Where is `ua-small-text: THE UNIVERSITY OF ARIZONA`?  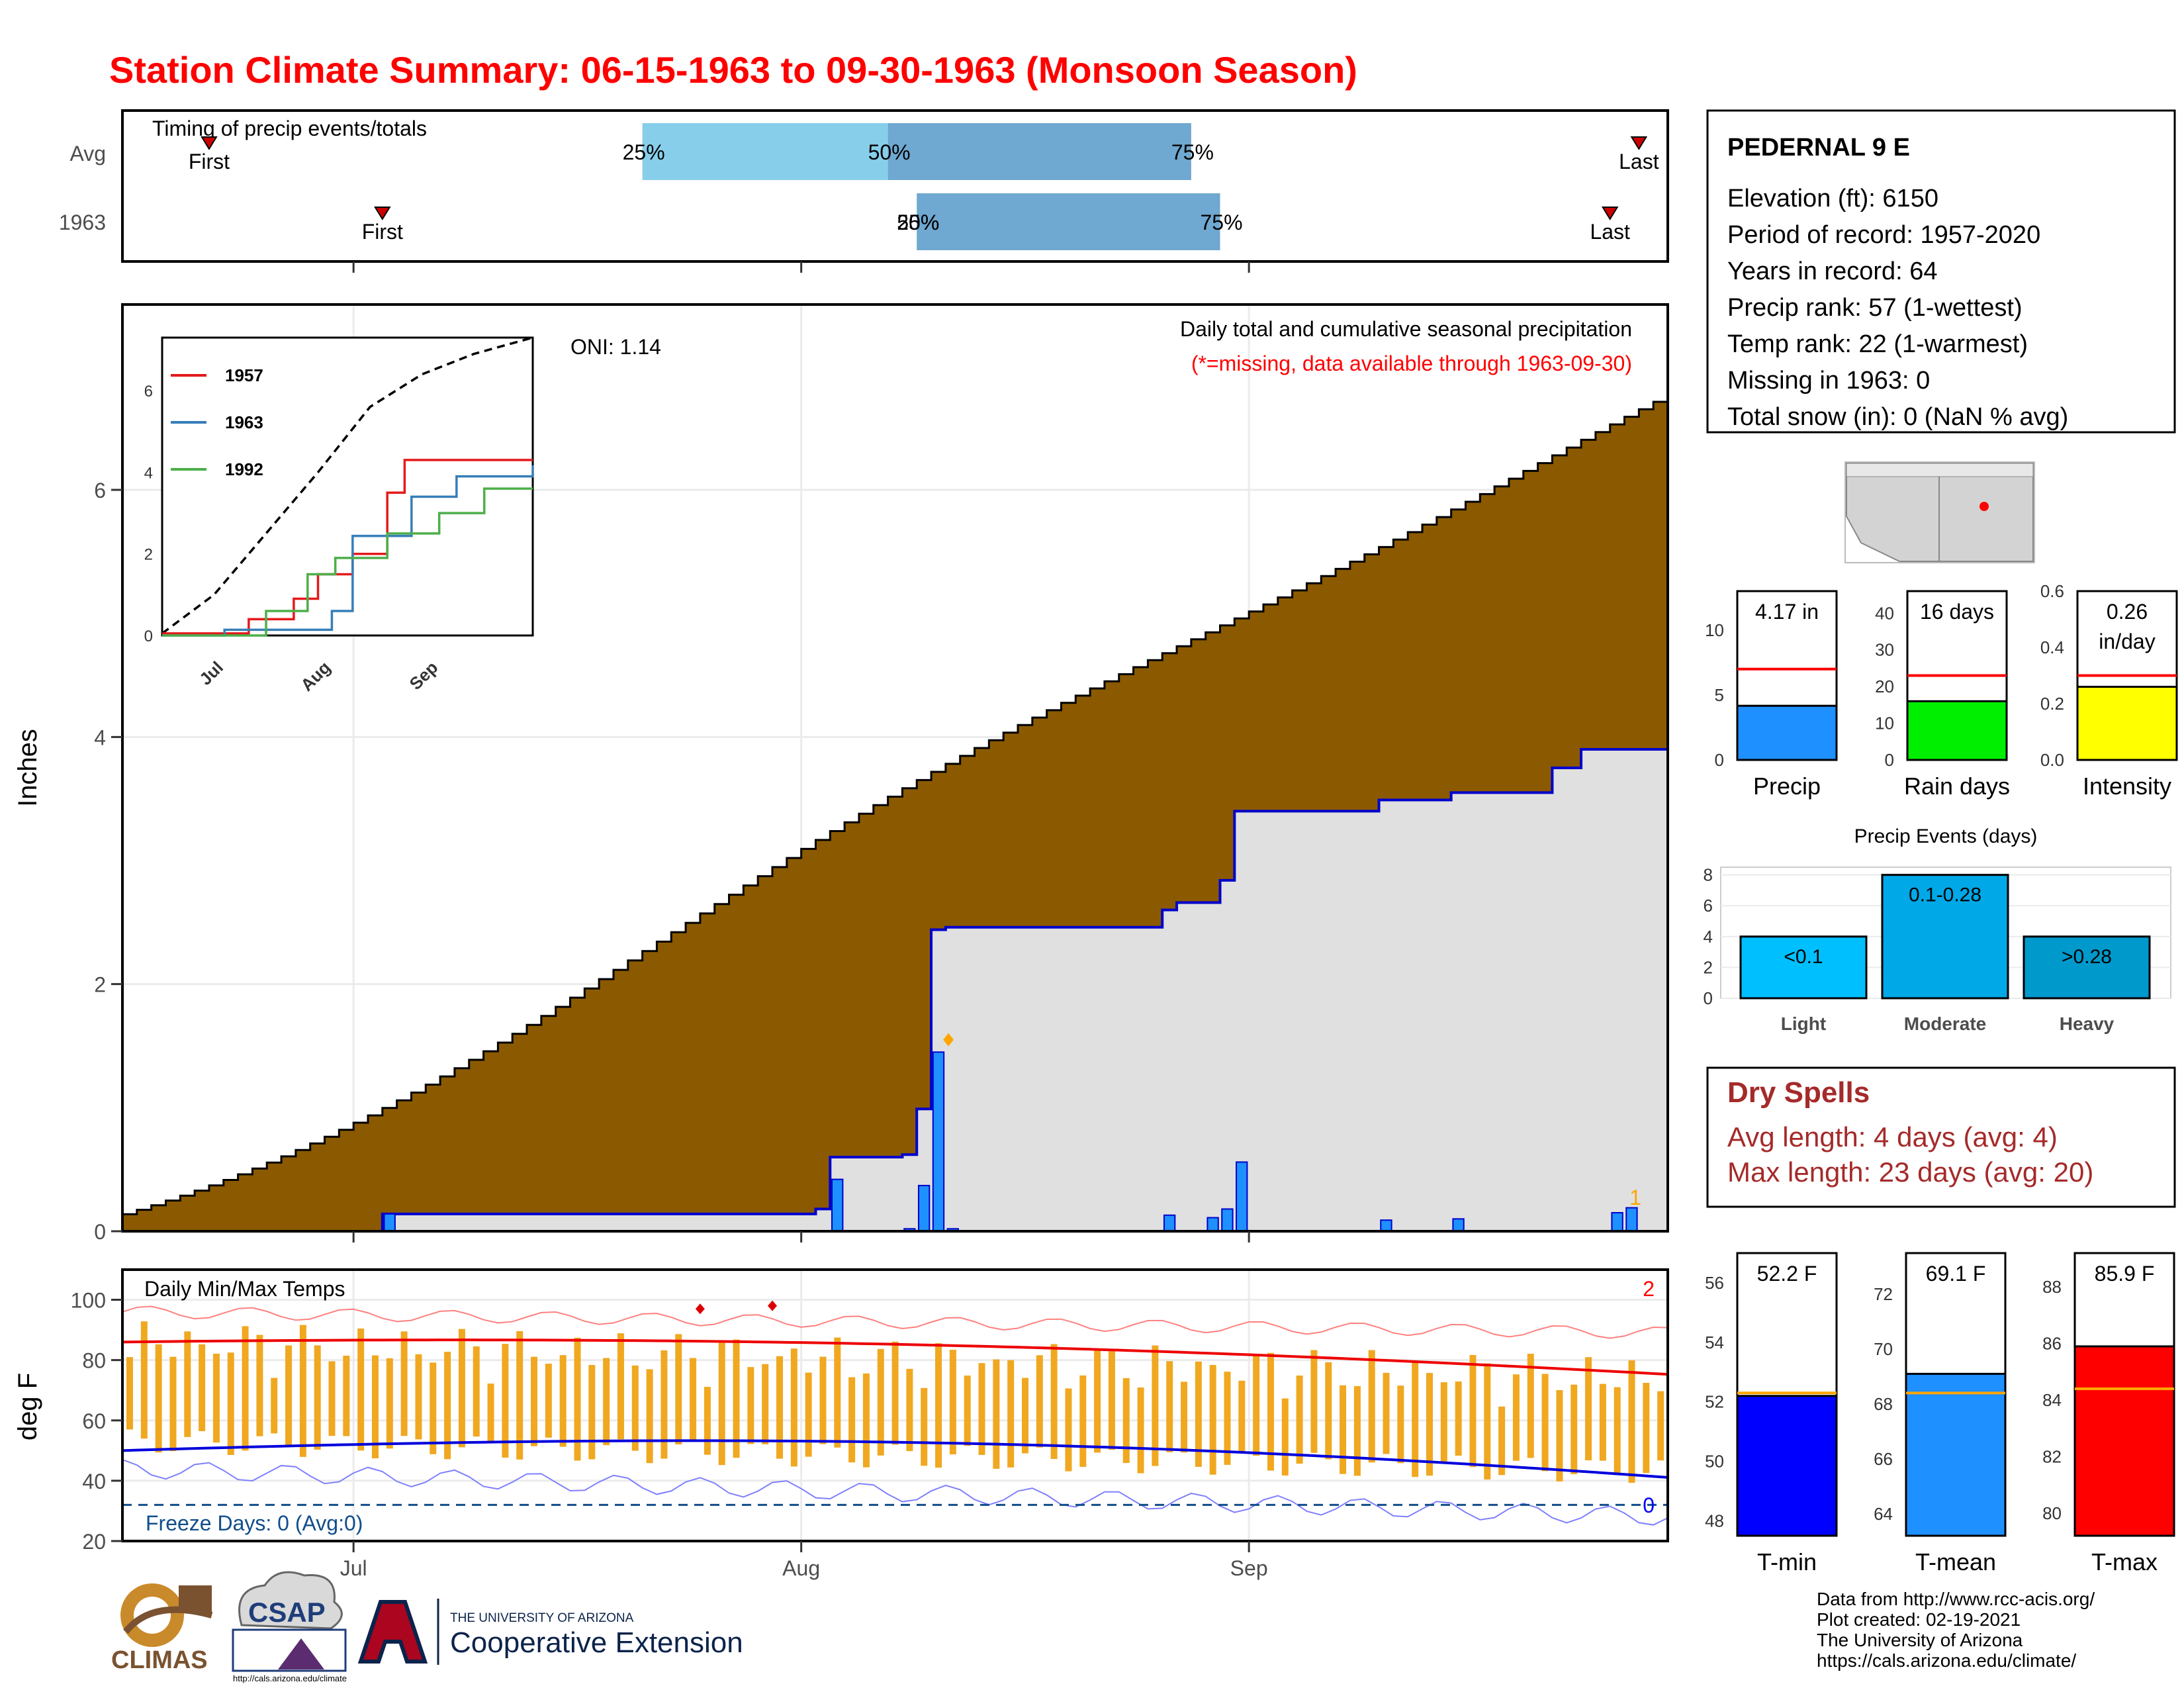 ua-small-text: THE UNIVERSITY OF ARIZONA is located at coordinates (542, 1618).